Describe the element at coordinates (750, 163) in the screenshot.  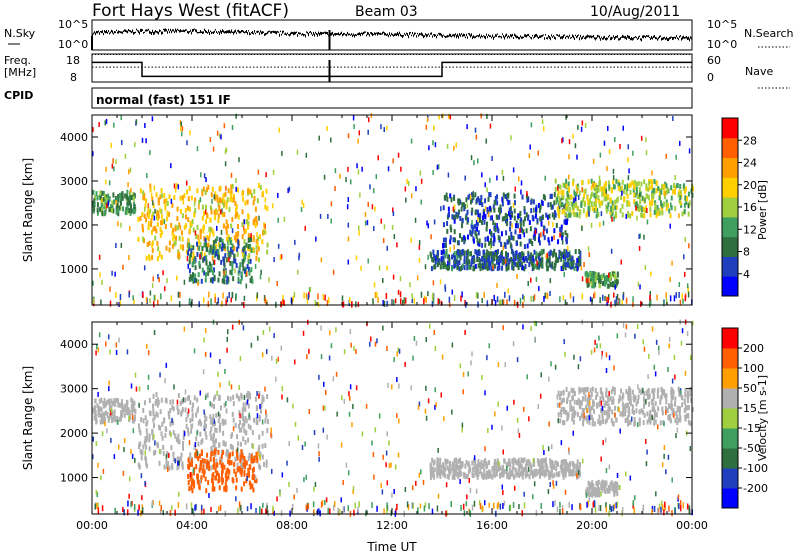
I see `colorbar-tick-label: 24` at that location.